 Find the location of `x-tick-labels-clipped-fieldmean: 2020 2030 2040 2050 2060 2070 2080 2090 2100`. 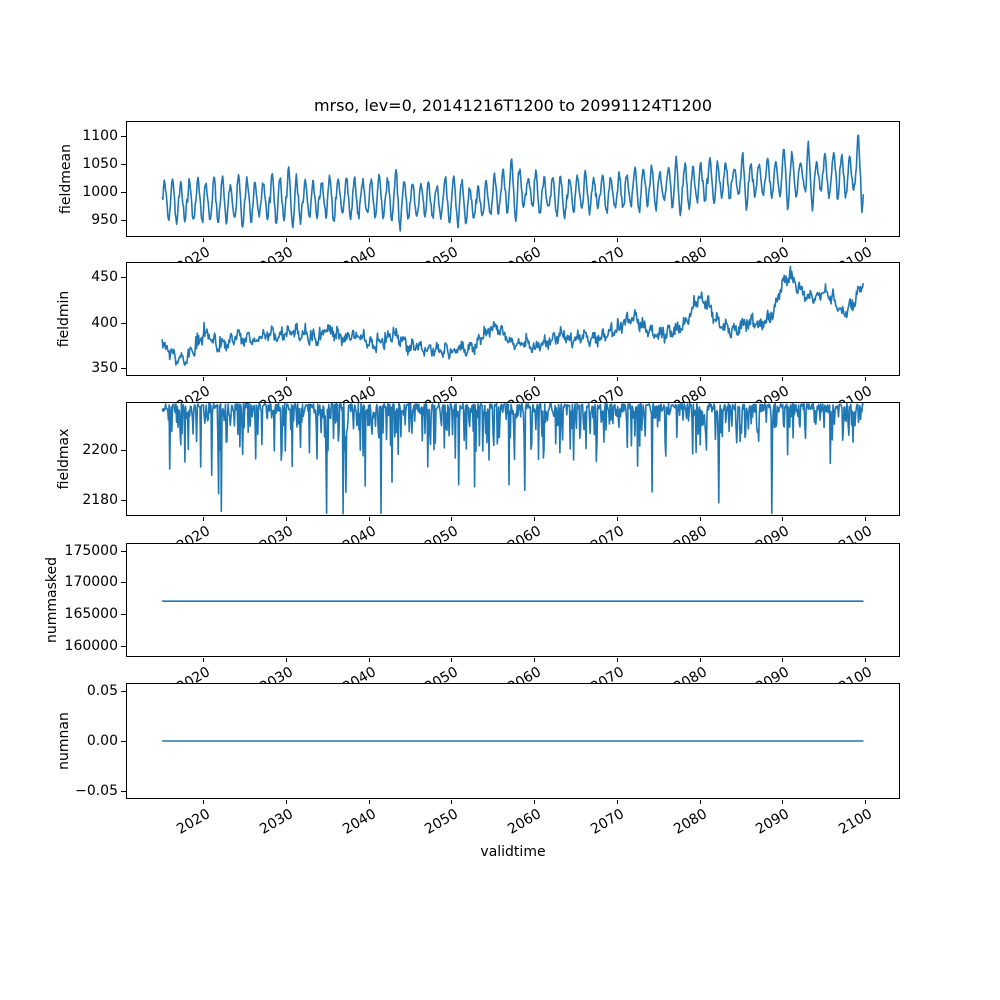

x-tick-labels-clipped-fieldmean: 2020 2030 2040 2050 2060 2070 2080 2090 2100 is located at coordinates (513, 250).